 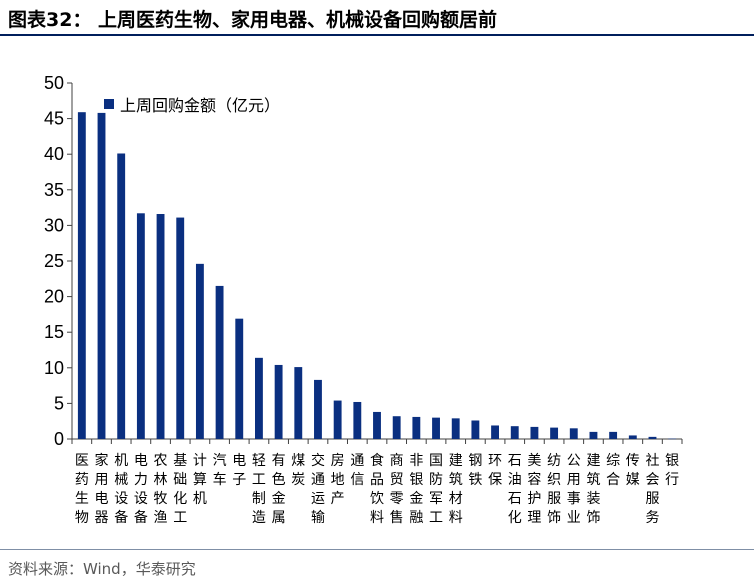 What do you see at coordinates (54, 119) in the screenshot?
I see `y-tick-label: 45` at bounding box center [54, 119].